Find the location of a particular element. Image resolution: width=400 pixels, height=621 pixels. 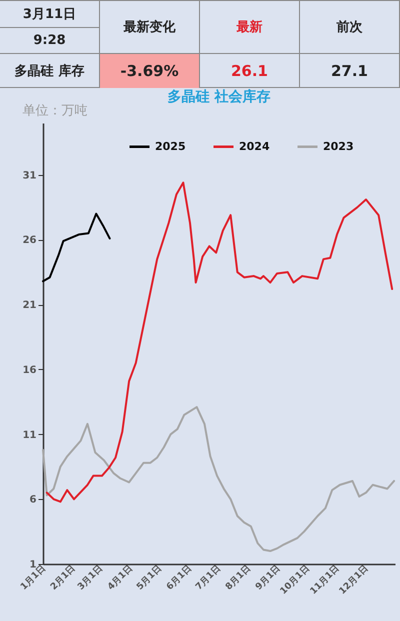

text: 9:28 is located at coordinates (49, 41).